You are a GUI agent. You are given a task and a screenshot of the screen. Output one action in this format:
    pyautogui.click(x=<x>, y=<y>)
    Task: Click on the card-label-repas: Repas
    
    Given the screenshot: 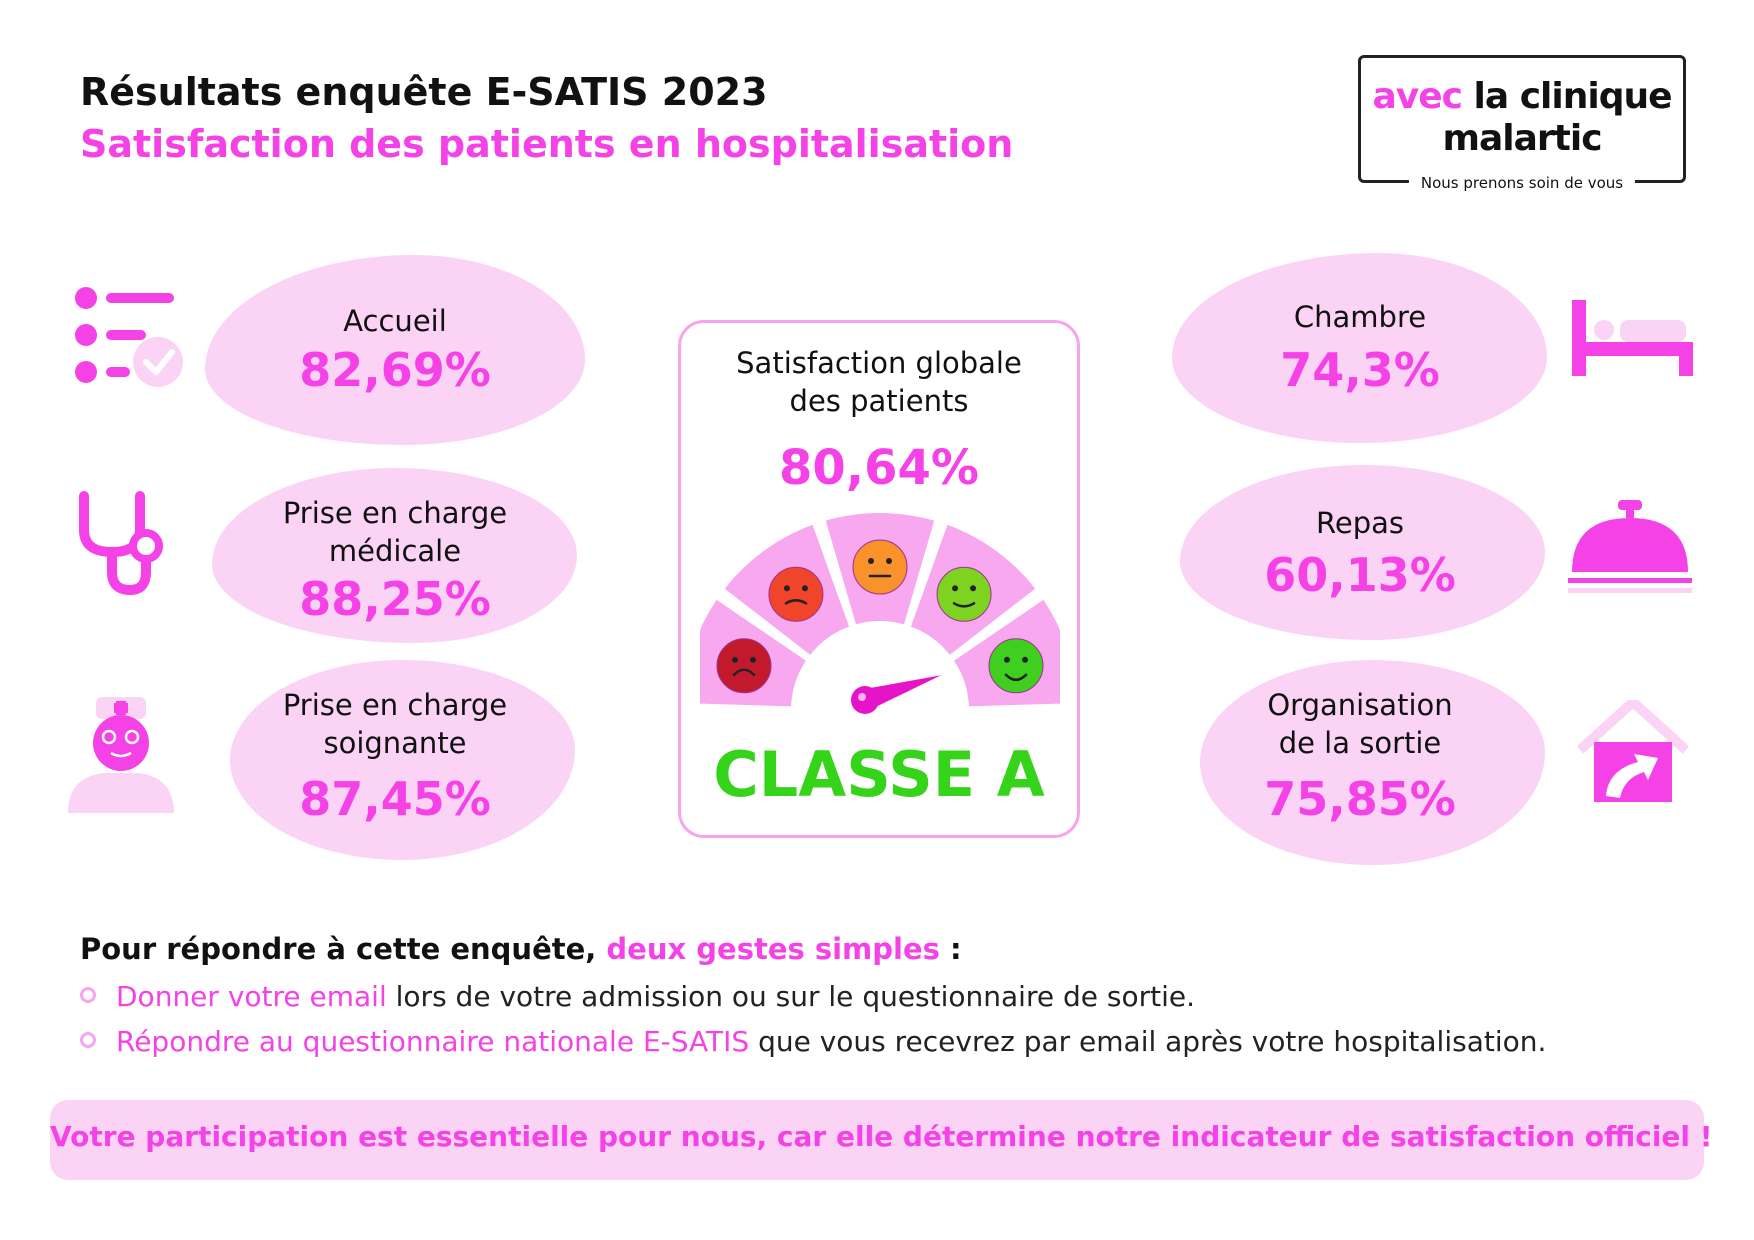 What is the action you would take?
    pyautogui.click(x=1360, y=523)
    